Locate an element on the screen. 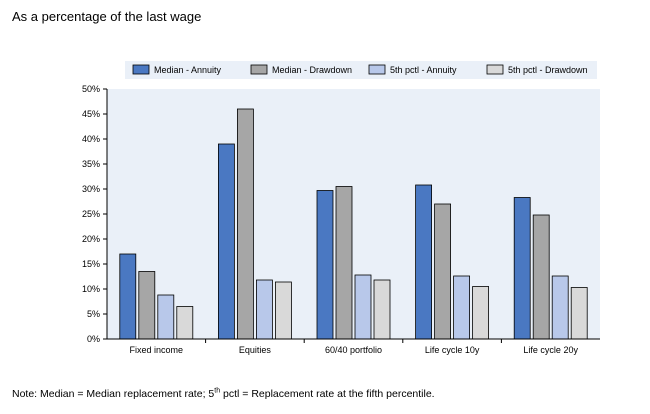 Image resolution: width=650 pixels, height=414 pixels. y-tick-label: 50% is located at coordinates (91, 89).